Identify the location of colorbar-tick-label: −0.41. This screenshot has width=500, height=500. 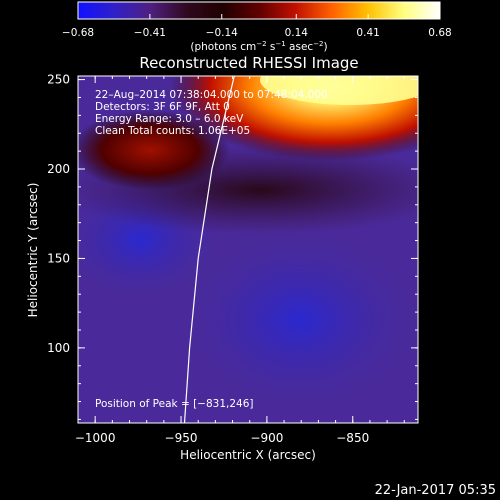
(150, 33).